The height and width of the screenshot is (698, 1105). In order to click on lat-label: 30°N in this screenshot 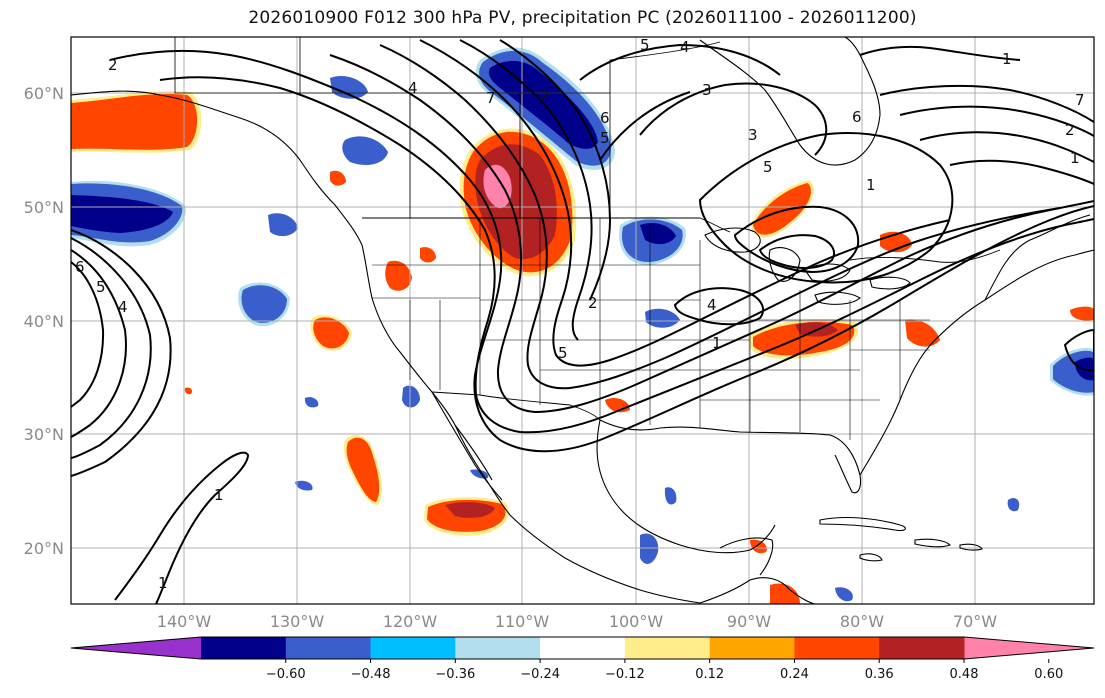, I will do `click(44, 434)`.